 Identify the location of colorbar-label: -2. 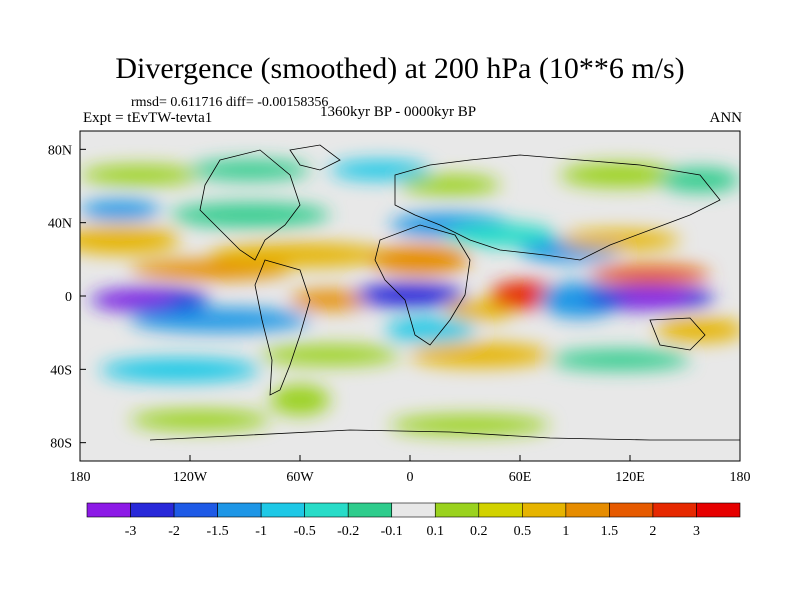
(174, 531).